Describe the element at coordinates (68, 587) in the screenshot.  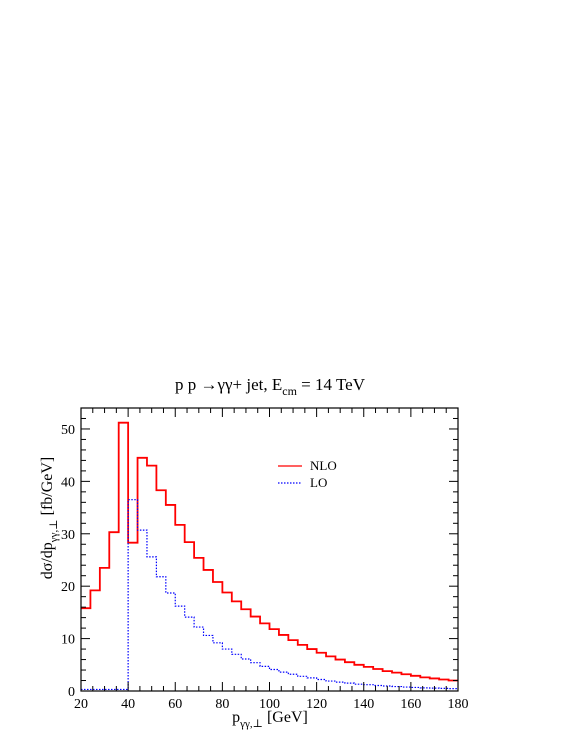
I see `y-tick-label: 20` at that location.